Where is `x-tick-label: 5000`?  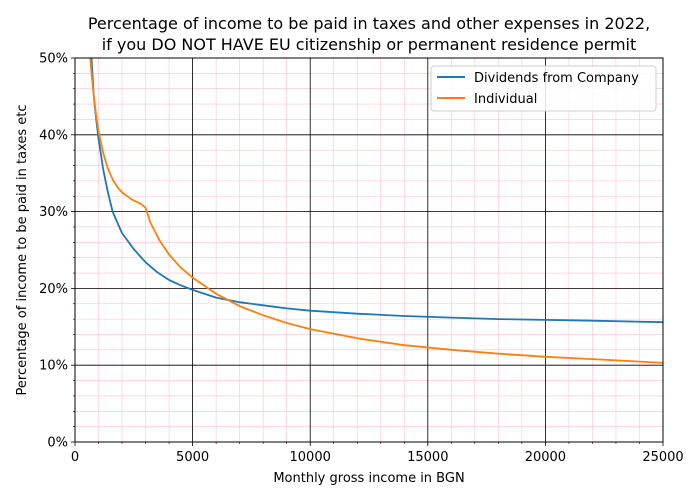
x-tick-label: 5000 is located at coordinates (192, 457).